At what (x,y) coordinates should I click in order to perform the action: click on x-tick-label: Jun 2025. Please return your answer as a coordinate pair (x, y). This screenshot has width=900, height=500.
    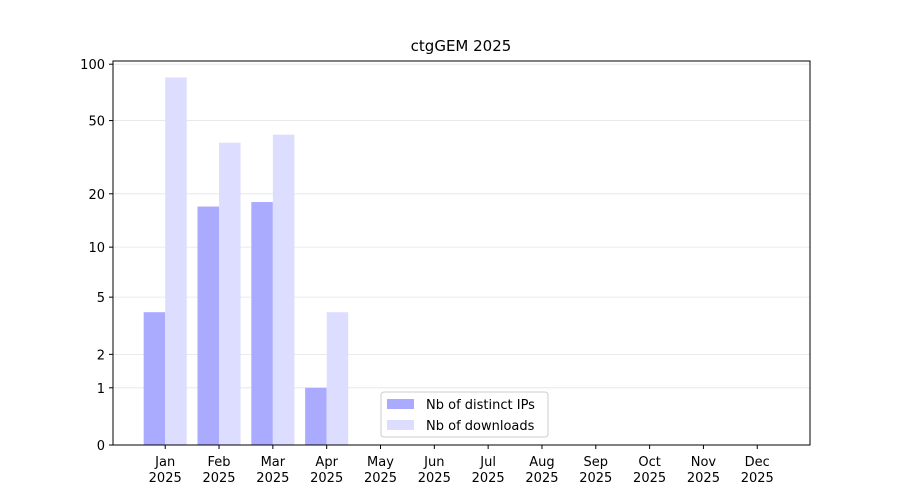
    Looking at the image, I should click on (434, 470).